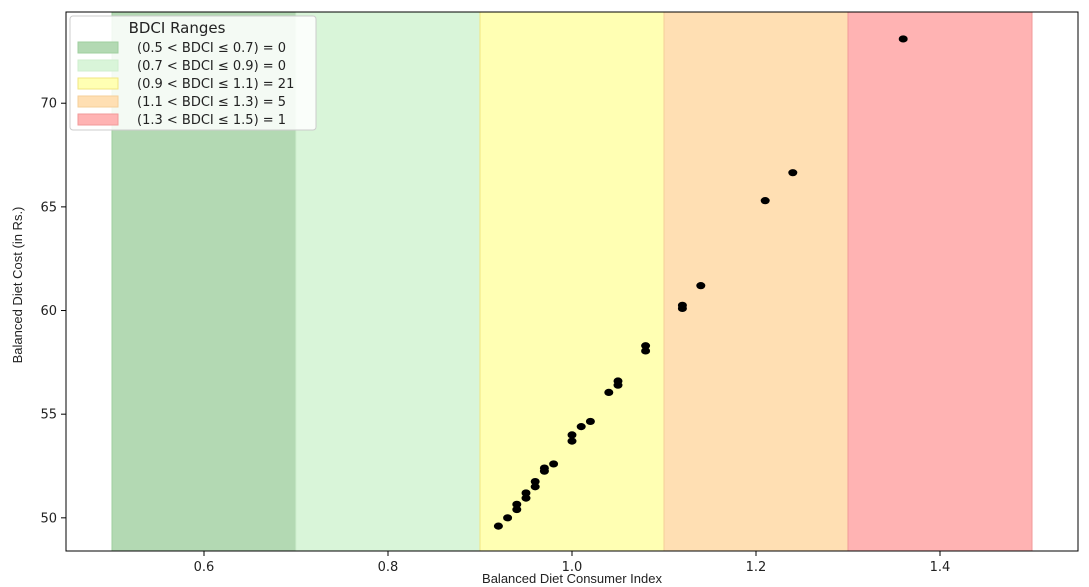 The height and width of the screenshot is (587, 1089). What do you see at coordinates (940, 567) in the screenshot?
I see `x-tick-label: 1.4` at bounding box center [940, 567].